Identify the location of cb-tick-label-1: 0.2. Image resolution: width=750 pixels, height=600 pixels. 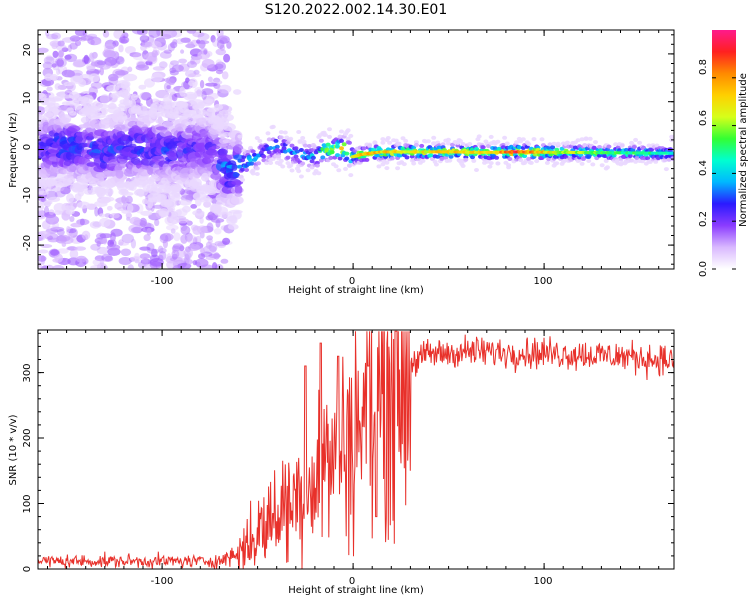
(703, 219).